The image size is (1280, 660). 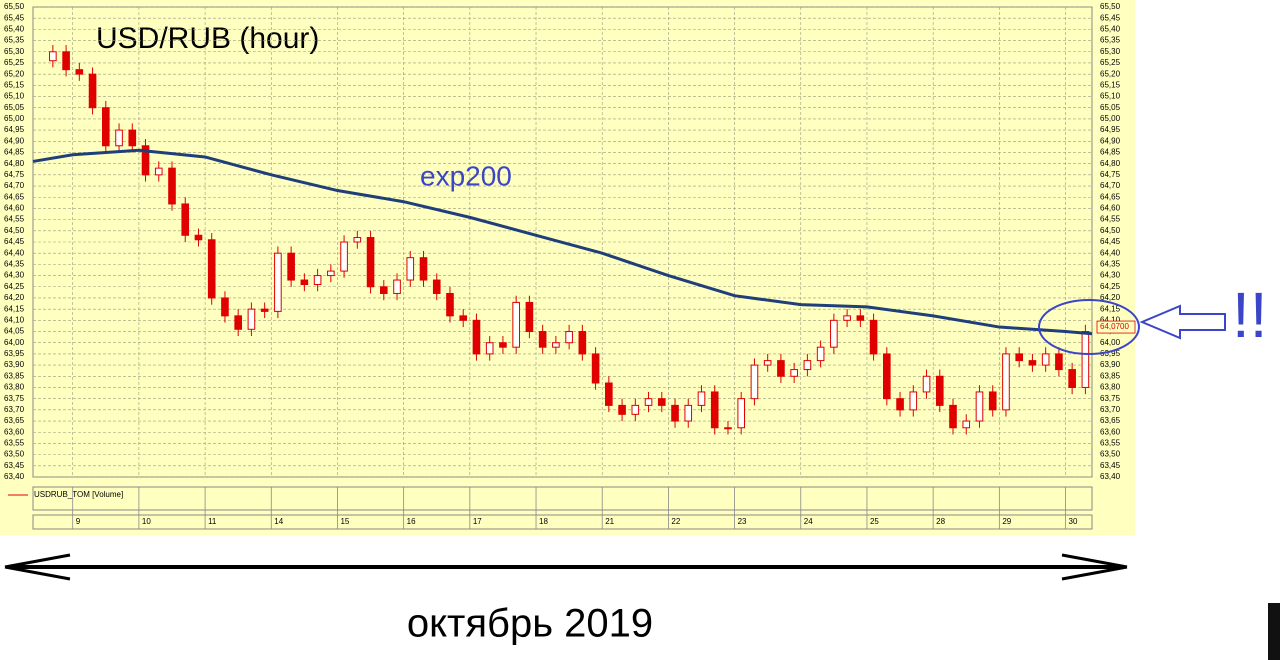 What do you see at coordinates (78, 521) in the screenshot?
I see `x-tick-label: 9` at bounding box center [78, 521].